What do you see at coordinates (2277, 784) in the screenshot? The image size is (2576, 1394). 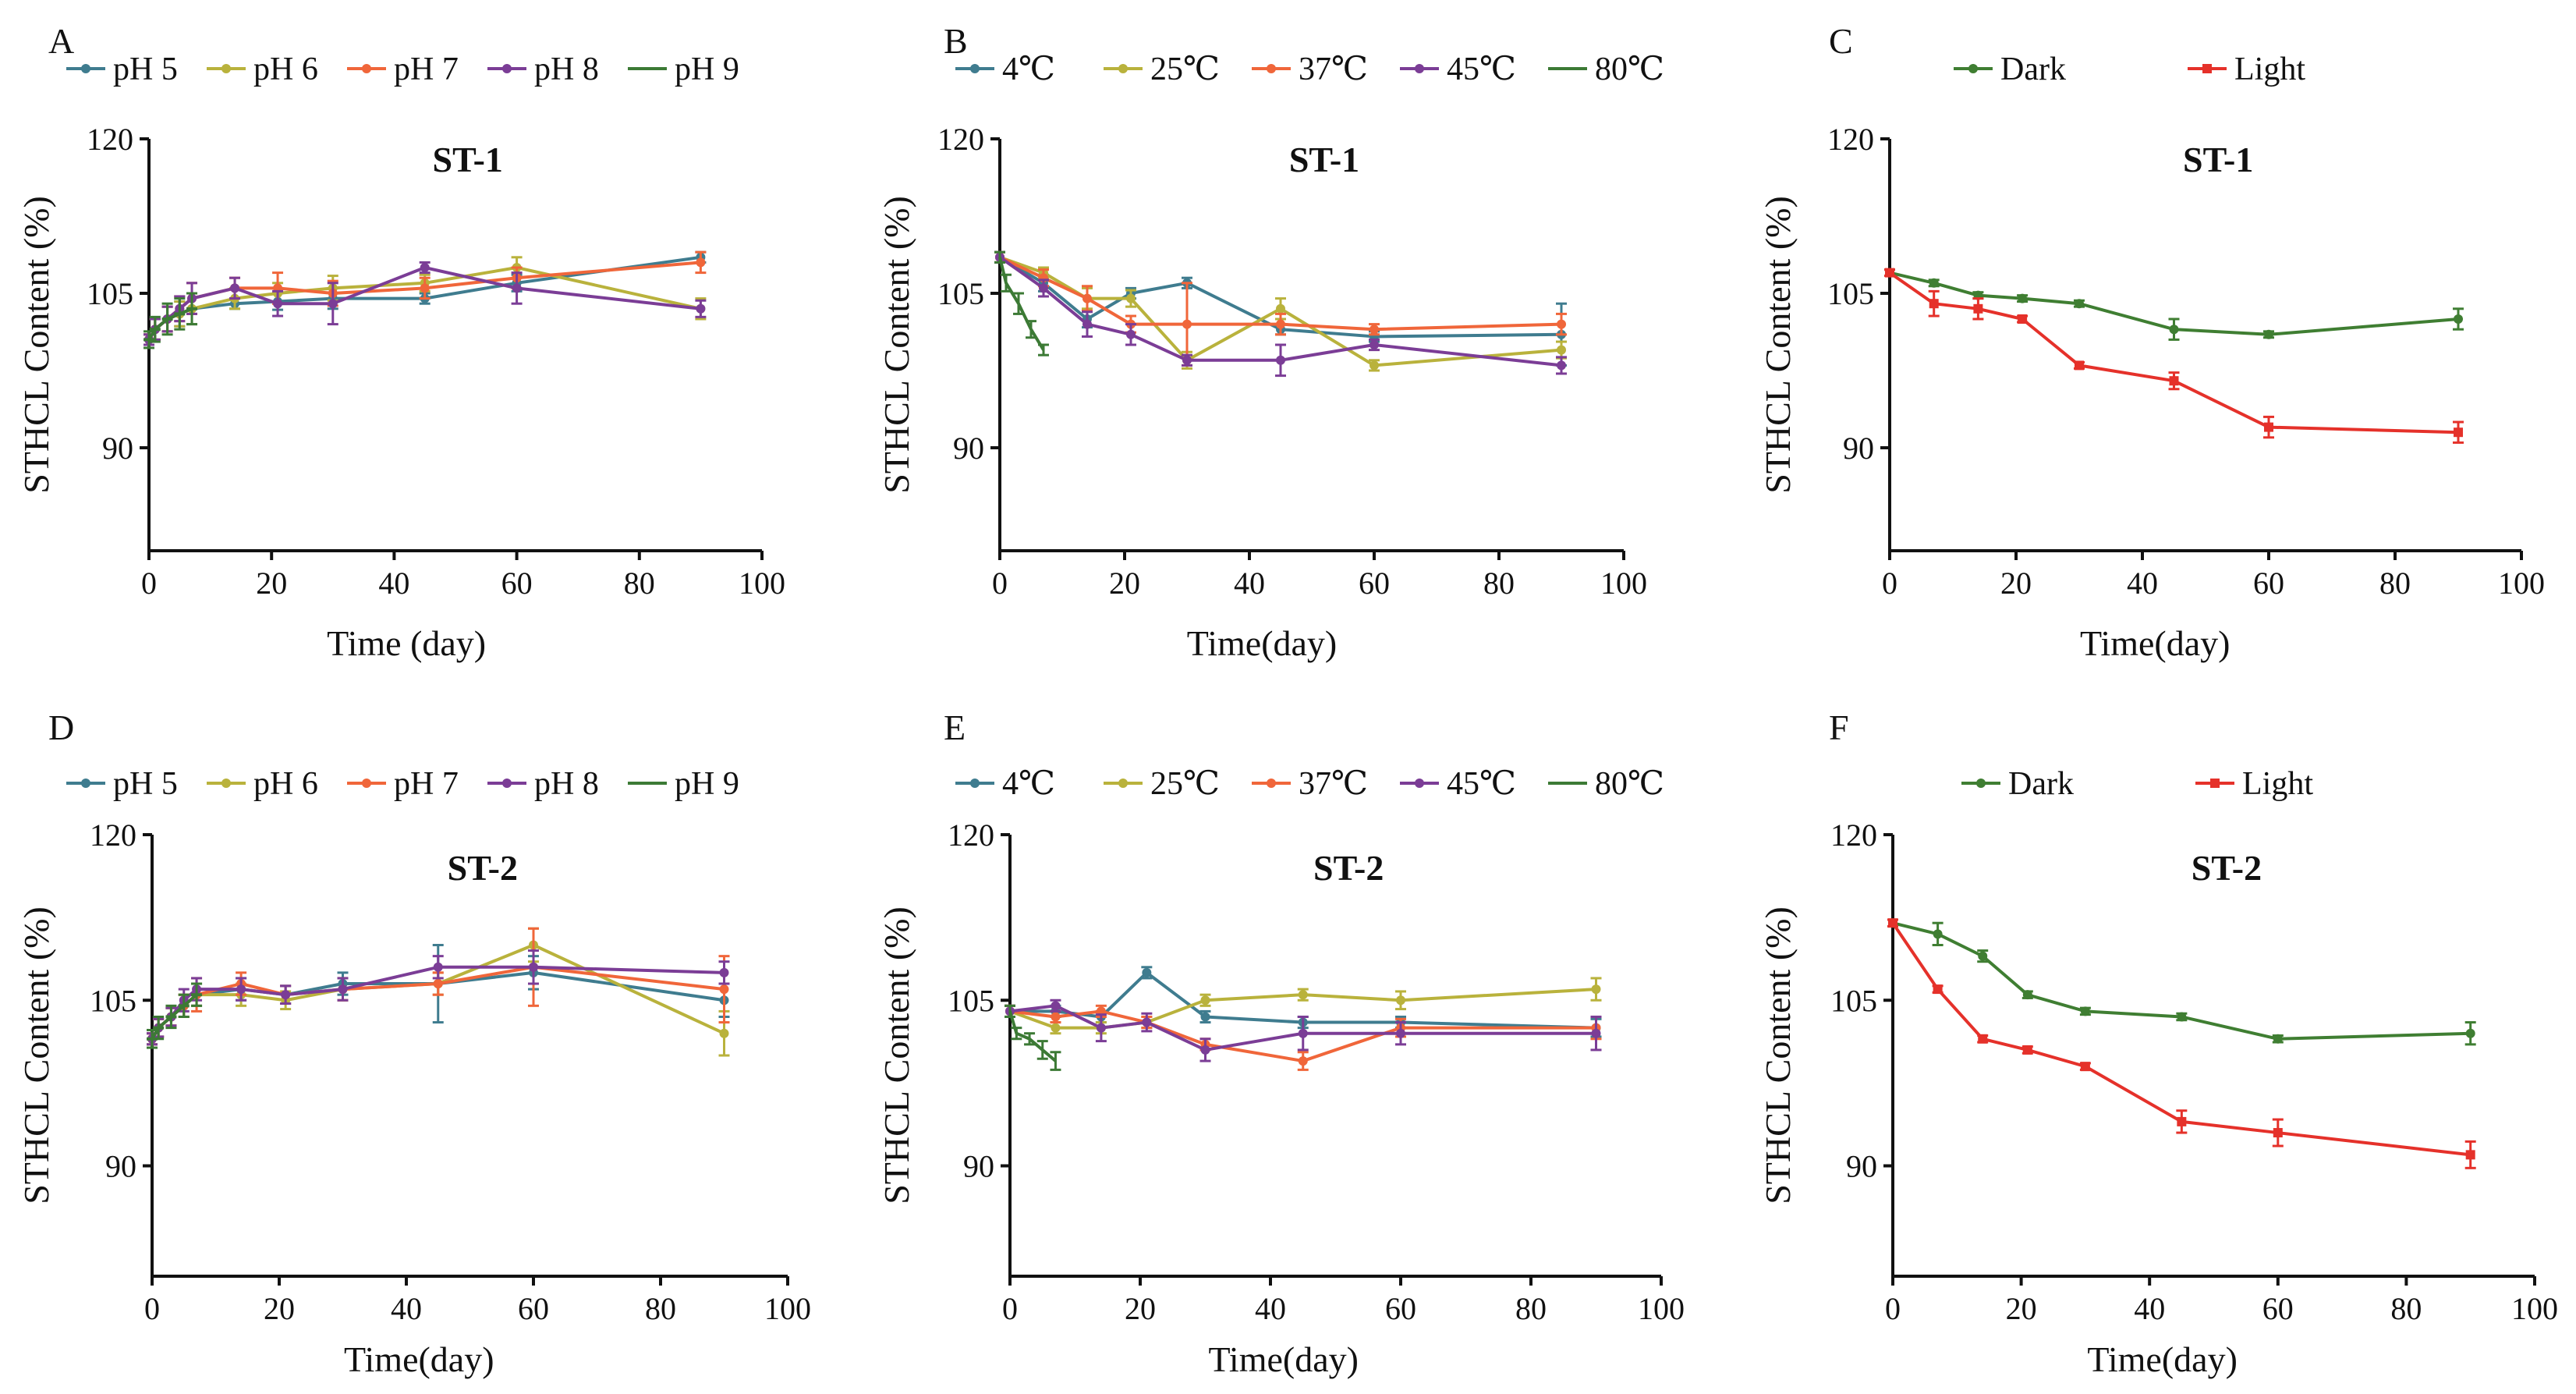 I see `legend-label: Light` at bounding box center [2277, 784].